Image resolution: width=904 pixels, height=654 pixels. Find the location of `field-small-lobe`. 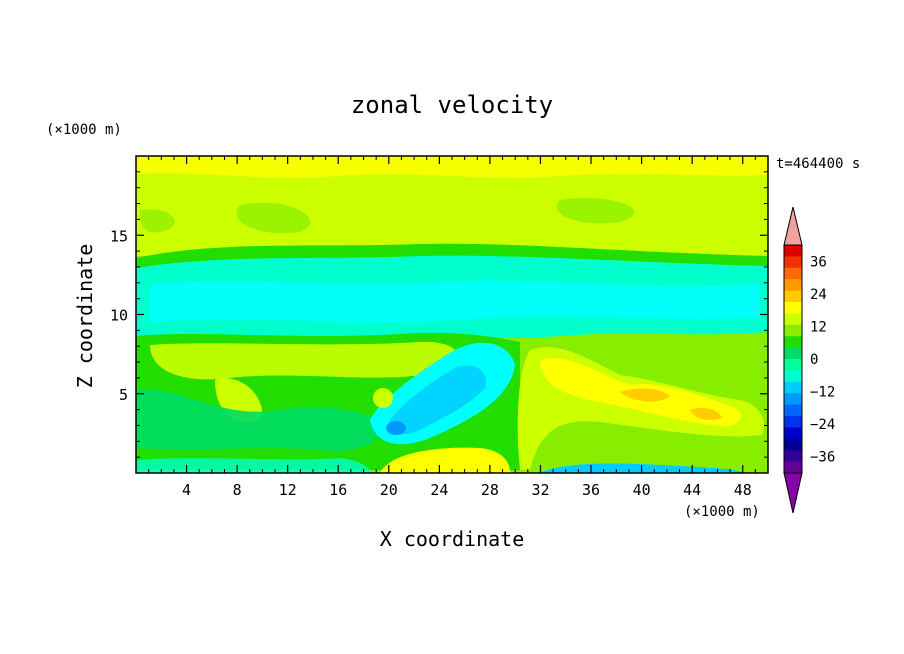

field-small-lobe is located at coordinates (383, 398).